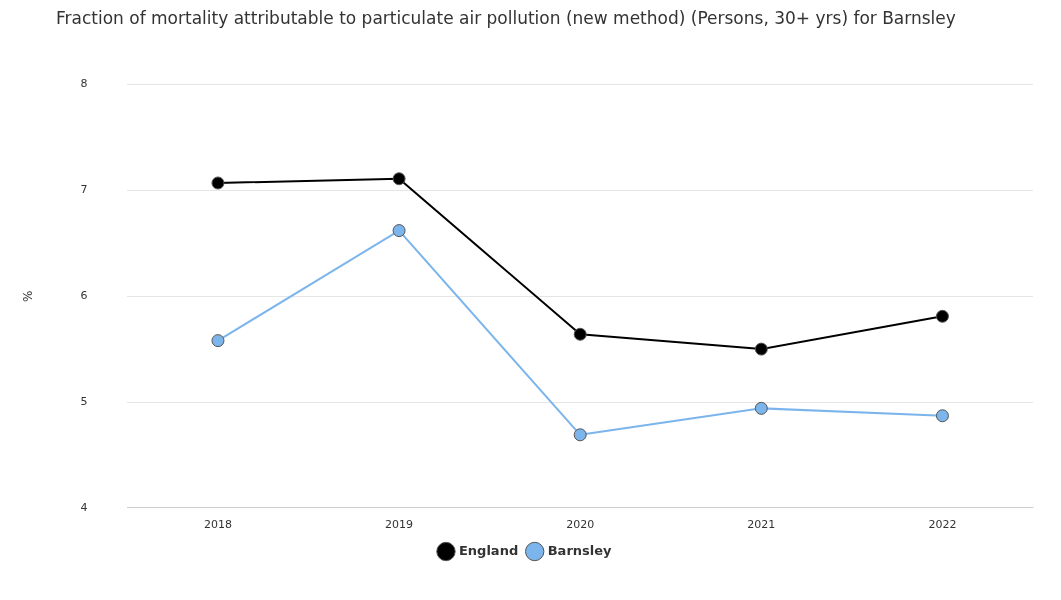 The width and height of the screenshot is (1061, 600). I want to click on y-tick-label: 4, so click(84, 507).